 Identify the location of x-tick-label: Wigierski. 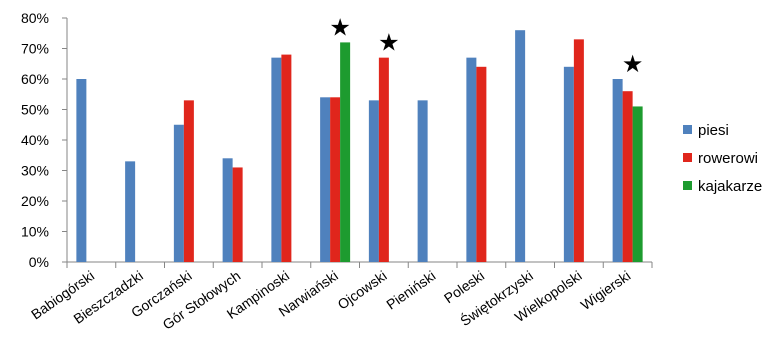
(606, 290).